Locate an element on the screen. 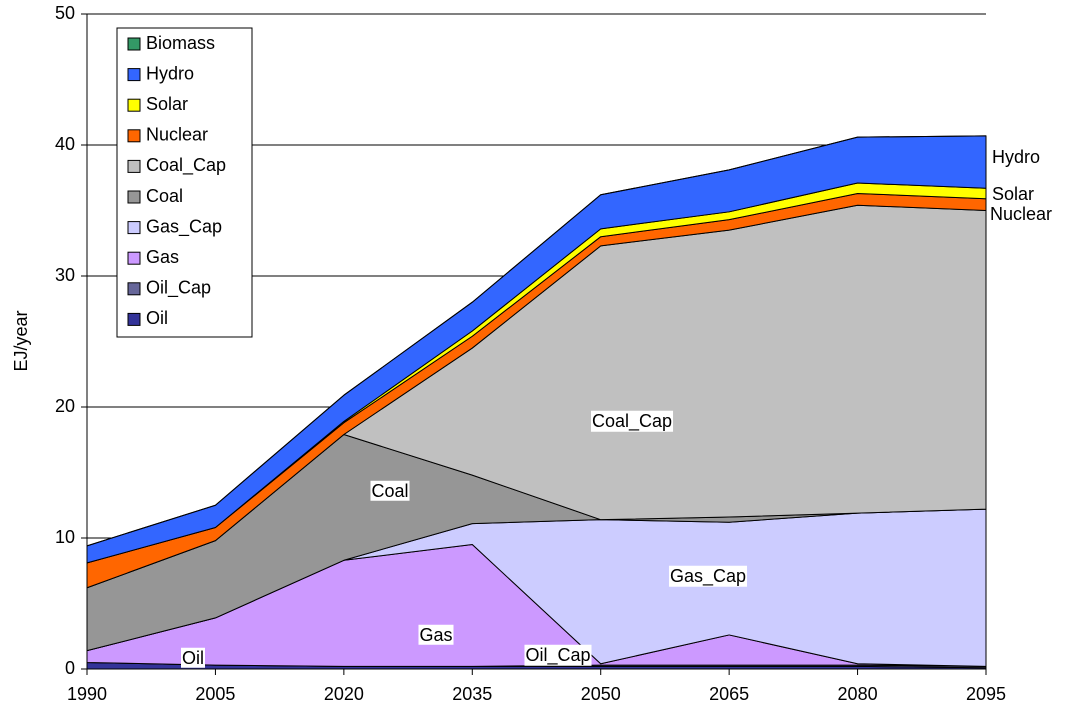 The width and height of the screenshot is (1077, 723). annotation-text: Hydro is located at coordinates (1016, 157).